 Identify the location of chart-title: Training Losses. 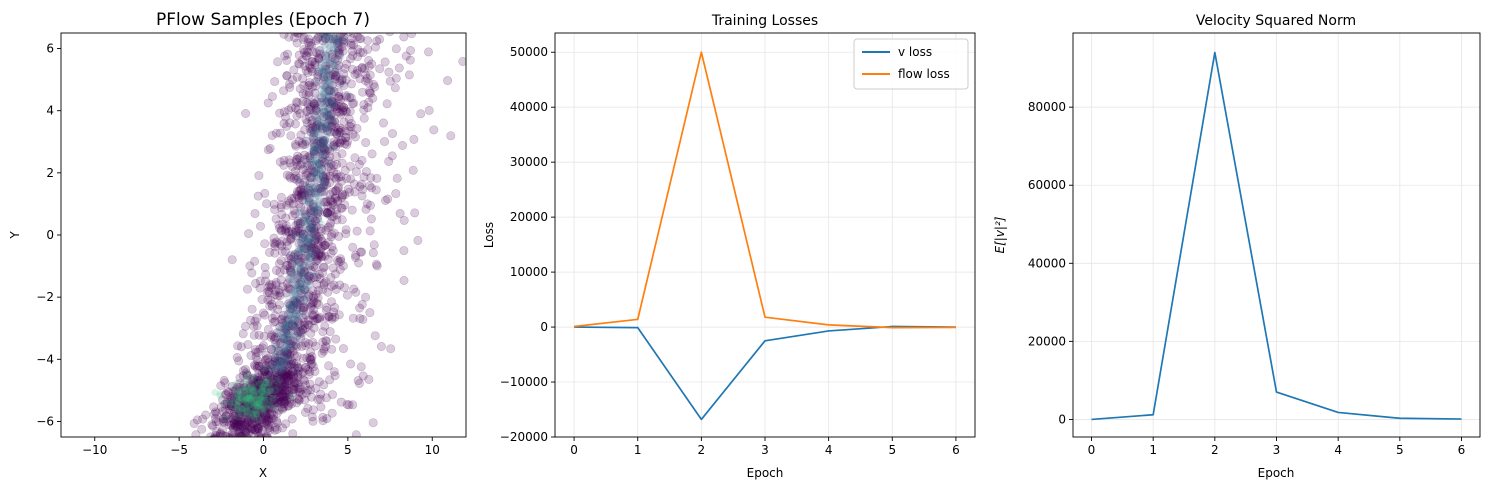
(764, 21).